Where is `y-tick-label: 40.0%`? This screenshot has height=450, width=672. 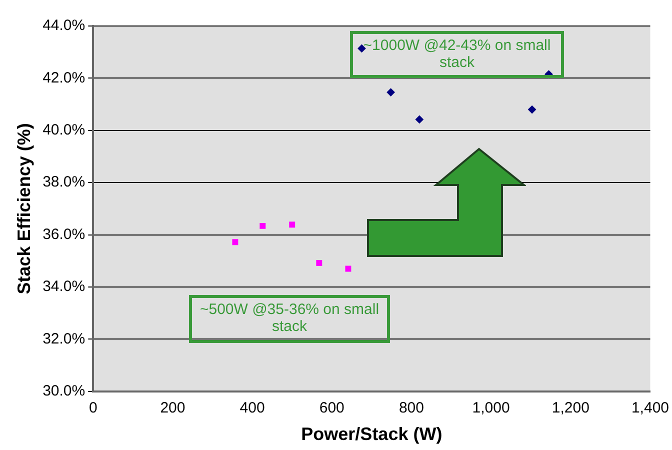
y-tick-label: 40.0% is located at coordinates (64, 130).